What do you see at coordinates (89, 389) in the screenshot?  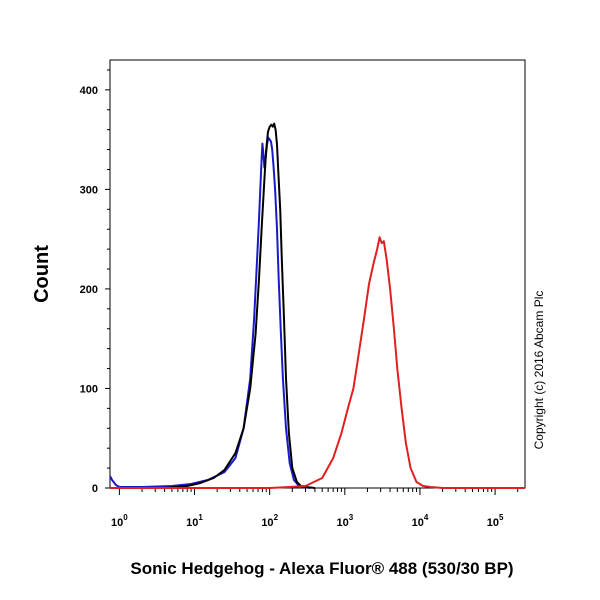 I see `y-tick-label: 100` at bounding box center [89, 389].